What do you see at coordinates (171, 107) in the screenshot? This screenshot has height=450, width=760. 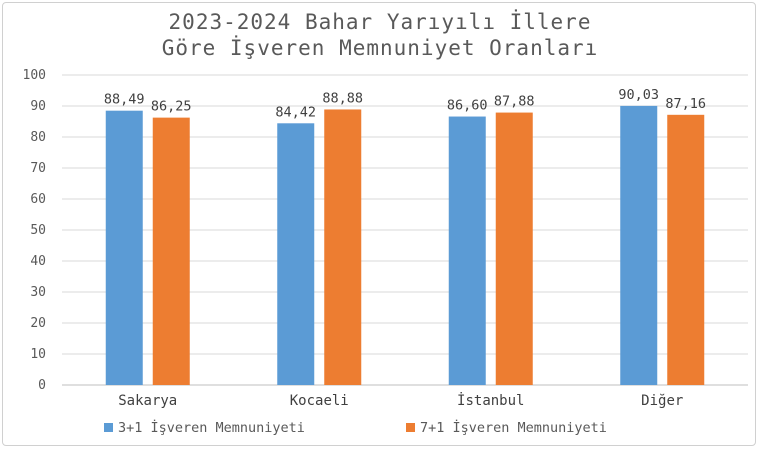 I see `data-label: 86,25` at bounding box center [171, 107].